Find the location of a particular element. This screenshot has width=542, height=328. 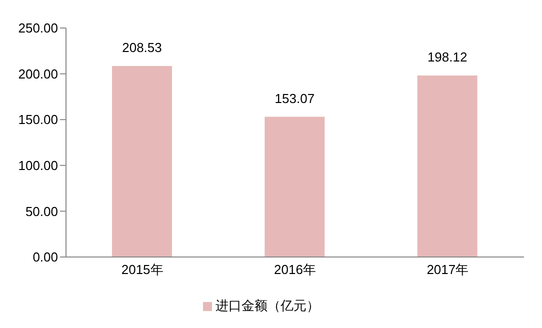

y-tick-label: 250.00 is located at coordinates (38, 28).